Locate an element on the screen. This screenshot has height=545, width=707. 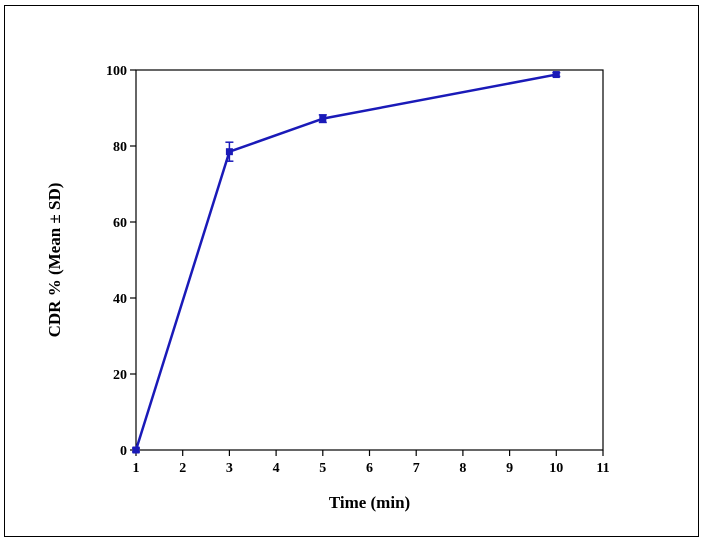
y-tick-label: 20 is located at coordinates (120, 375).